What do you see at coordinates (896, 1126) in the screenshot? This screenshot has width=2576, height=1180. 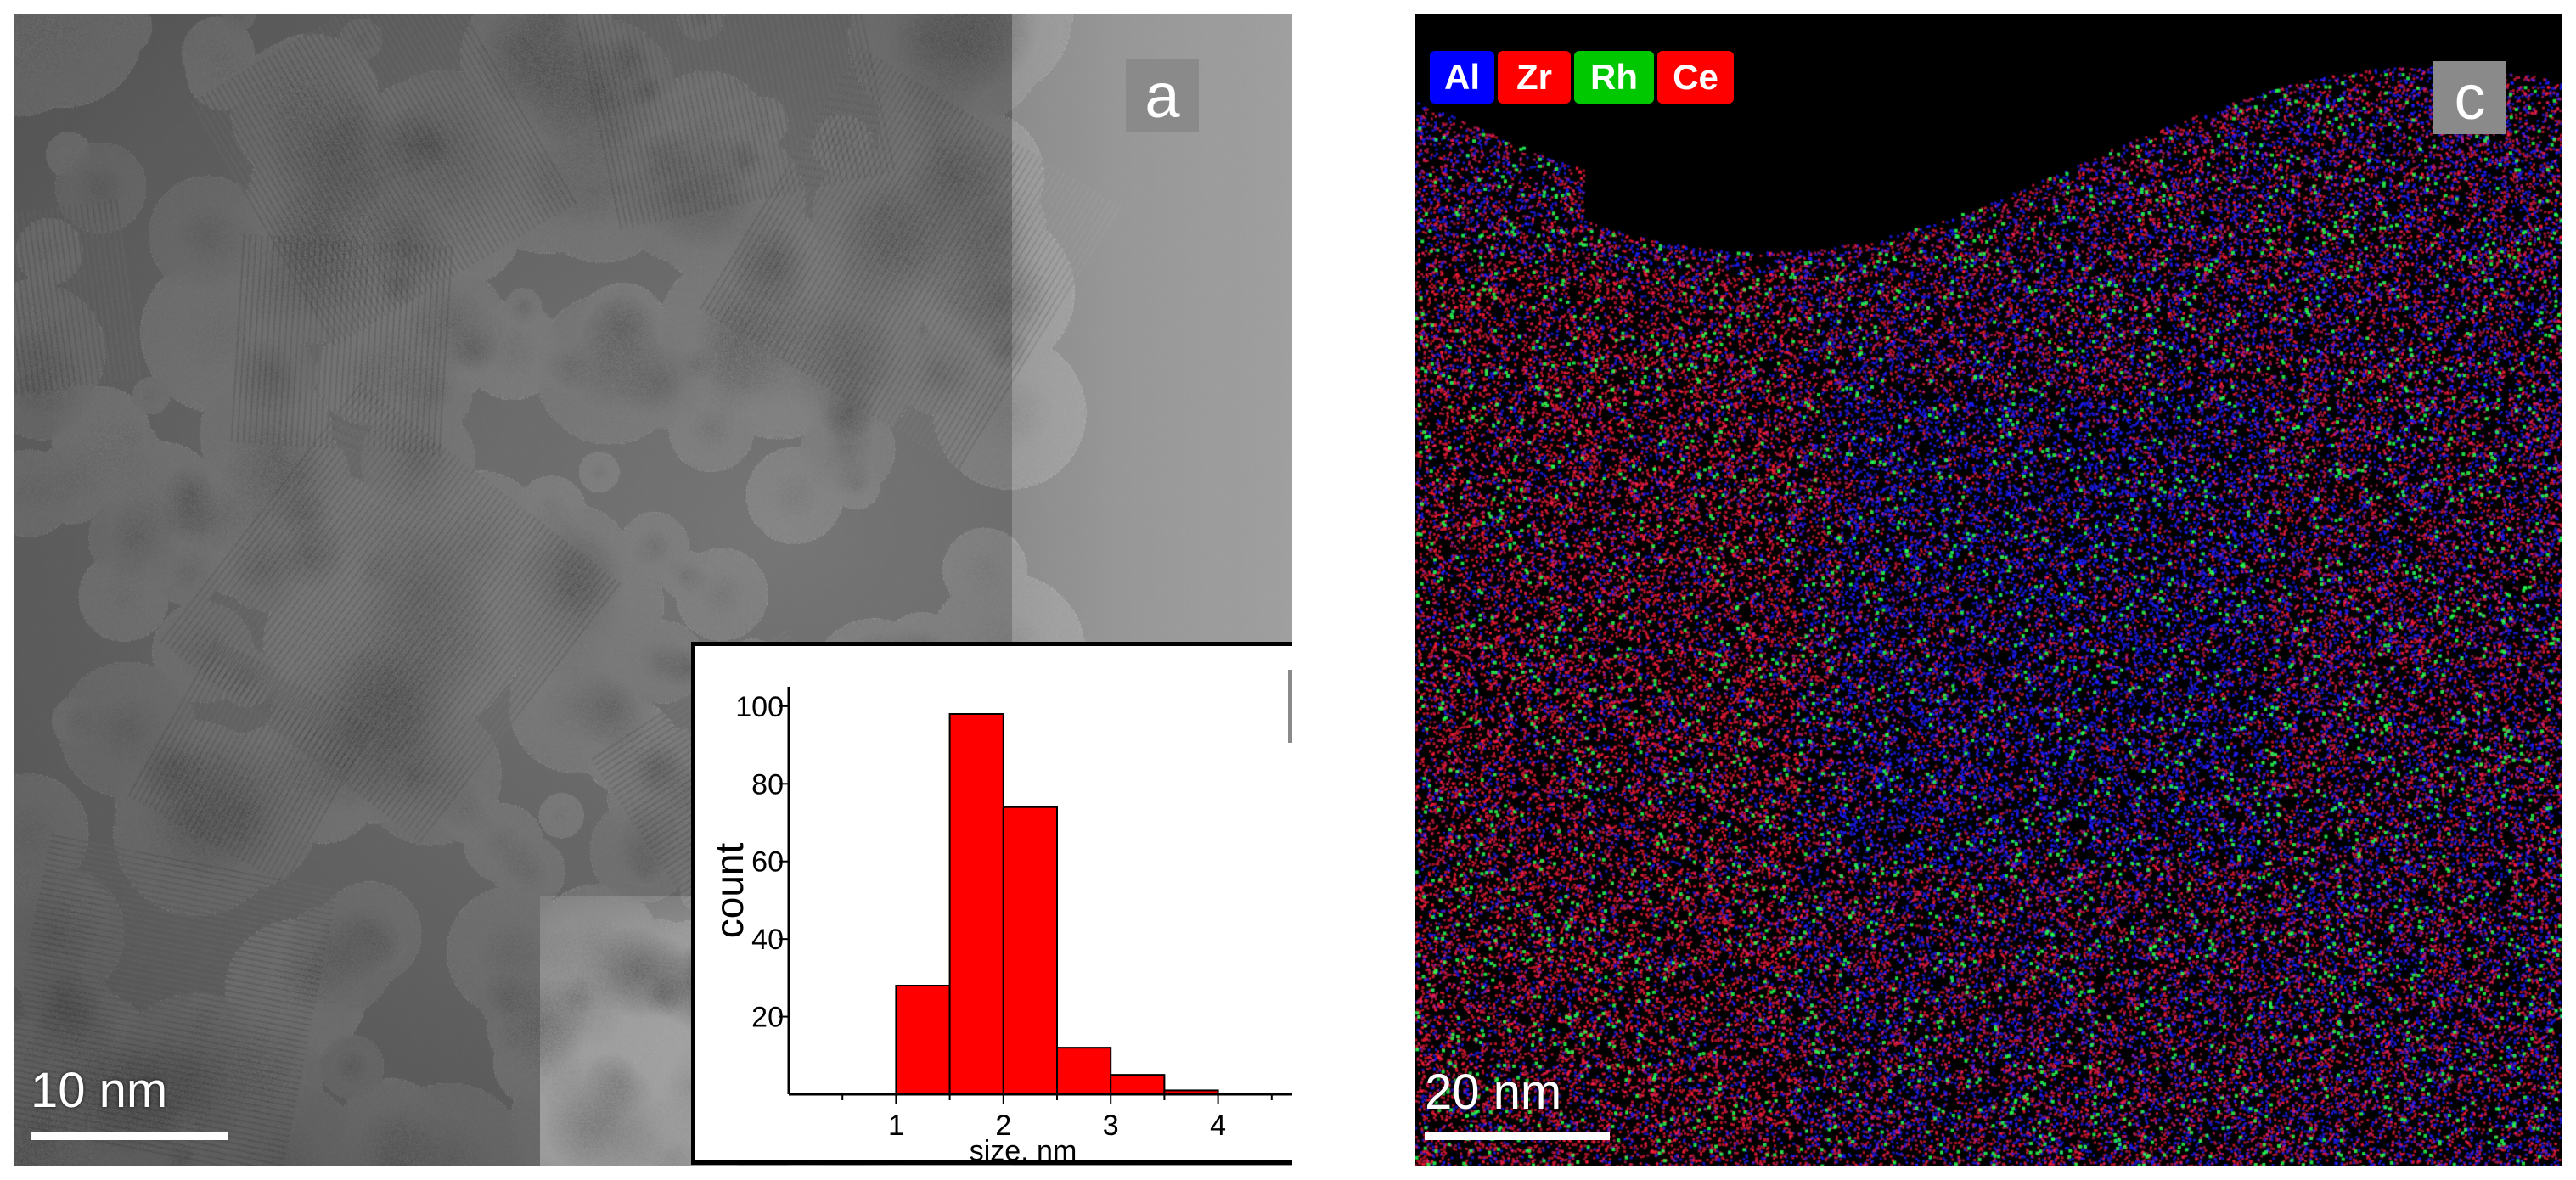 I see `x-tick-label: 1` at bounding box center [896, 1126].